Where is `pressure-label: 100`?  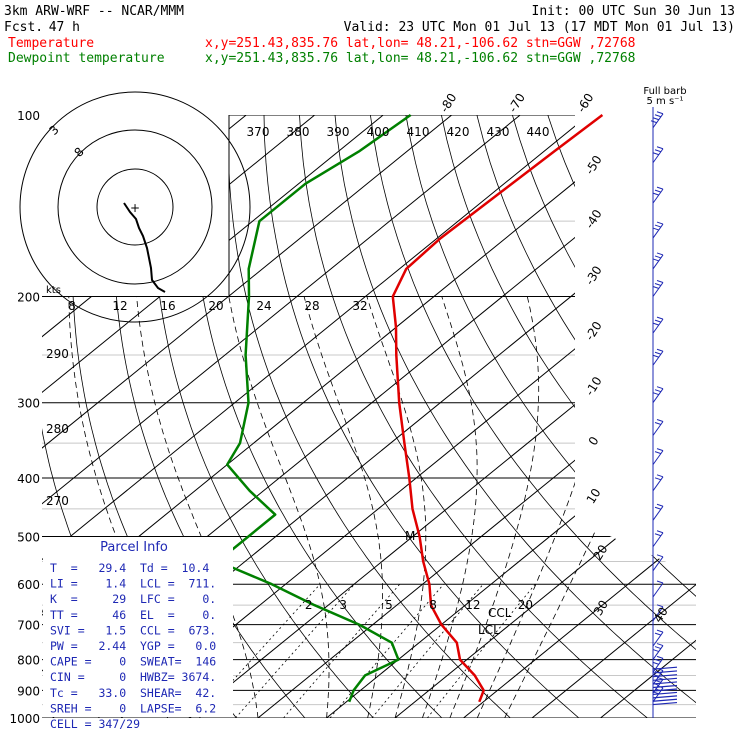
pressure-label: 100 is located at coordinates (28, 116).